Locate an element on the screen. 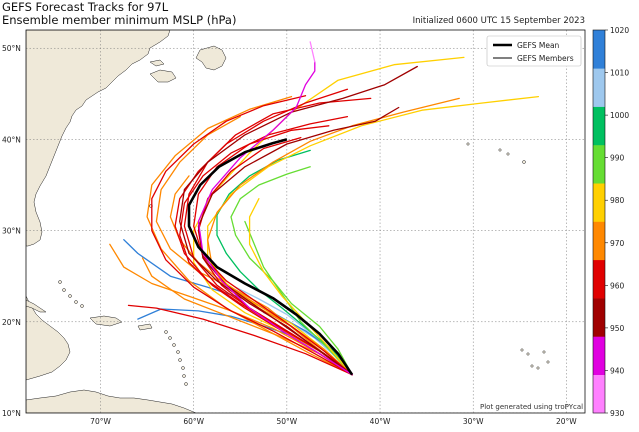 Image resolution: width=639 pixels, height=432 pixels. land-lesser-antilles is located at coordinates (176, 358).